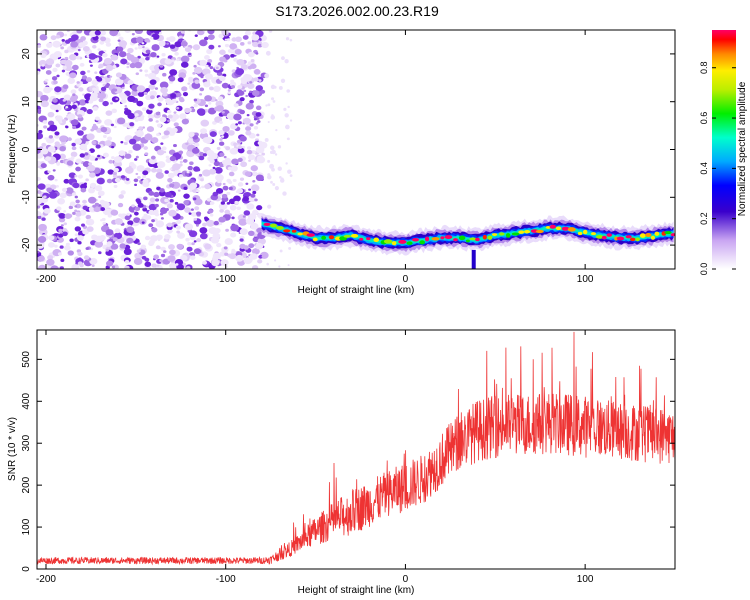  Describe the element at coordinates (585, 579) in the screenshot. I see `snr-x-tick-label: 100` at that location.